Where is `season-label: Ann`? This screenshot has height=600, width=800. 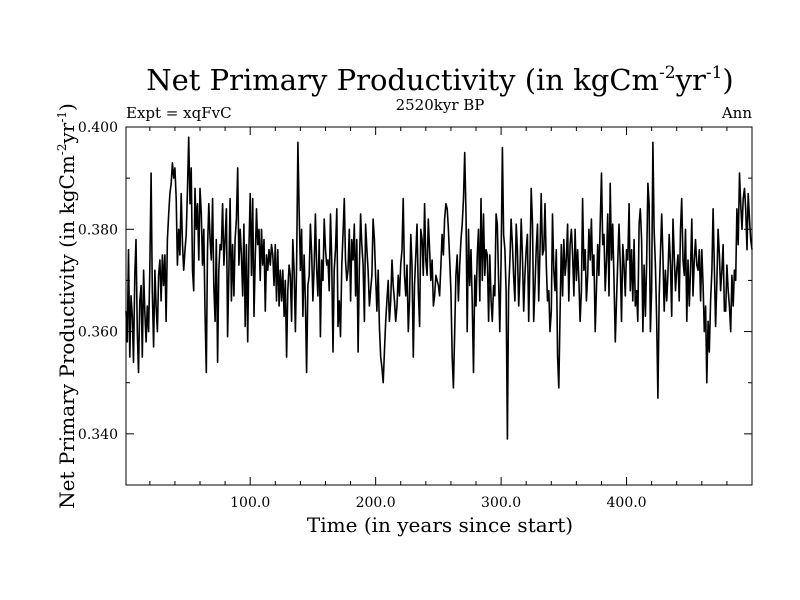
season-label: Ann is located at coordinates (736, 113).